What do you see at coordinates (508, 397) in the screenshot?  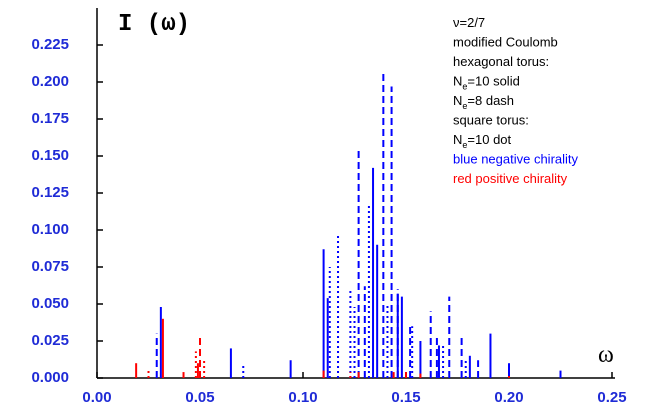 I see `x-tick-label: 0.20` at bounding box center [508, 397].